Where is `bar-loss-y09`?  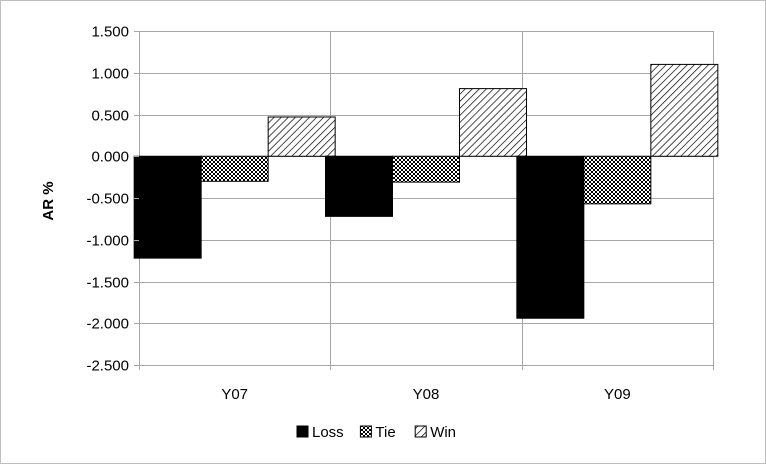
bar-loss-y09 is located at coordinates (550, 237).